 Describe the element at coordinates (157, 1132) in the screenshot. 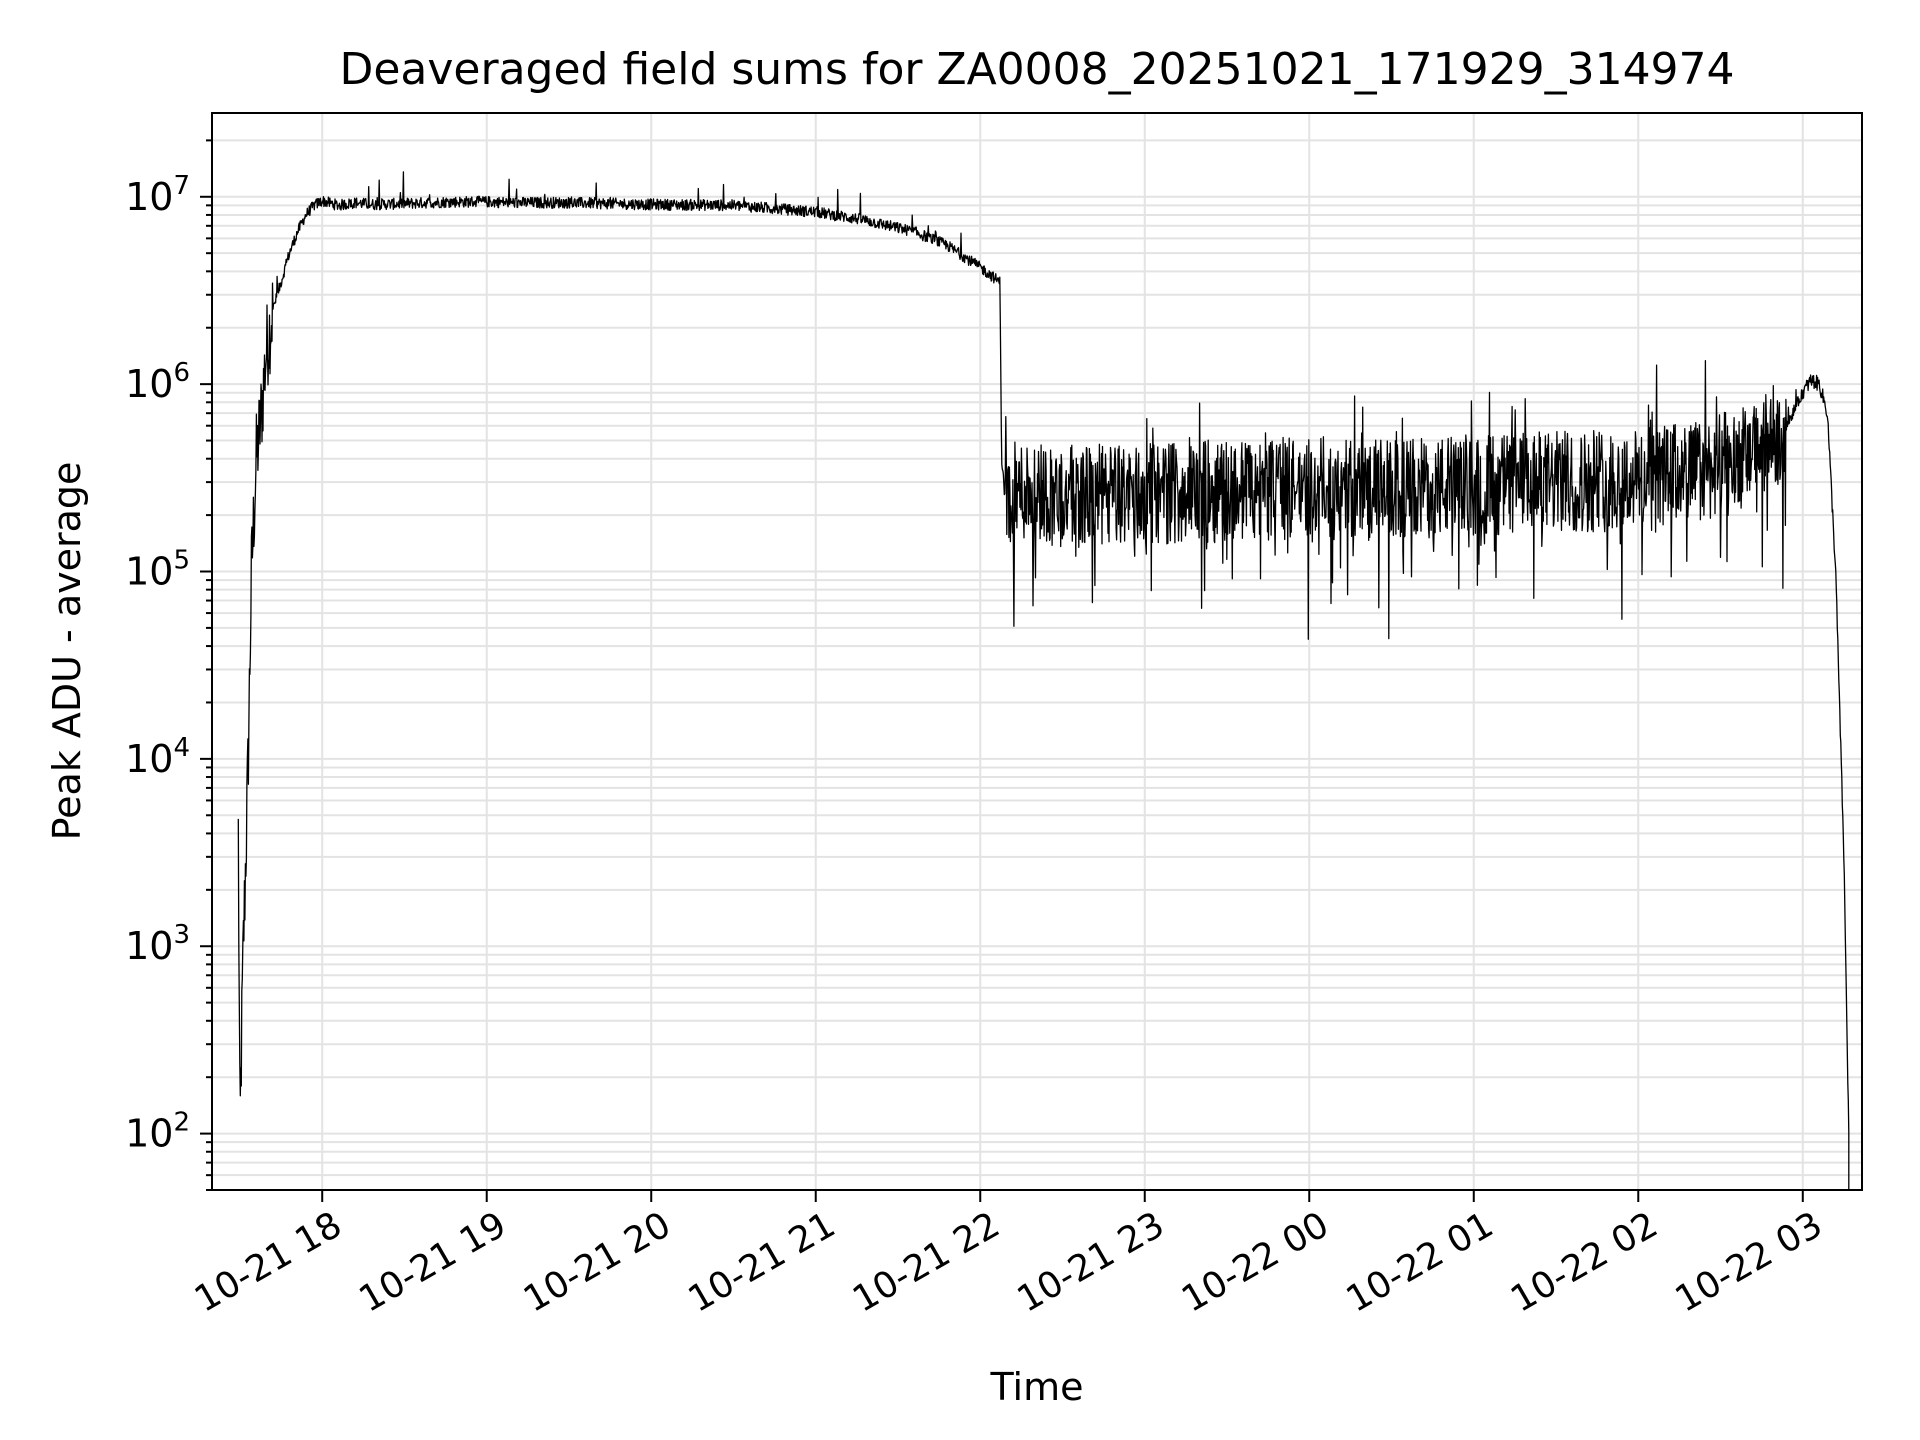

I see `y-tick-label: 102` at that location.